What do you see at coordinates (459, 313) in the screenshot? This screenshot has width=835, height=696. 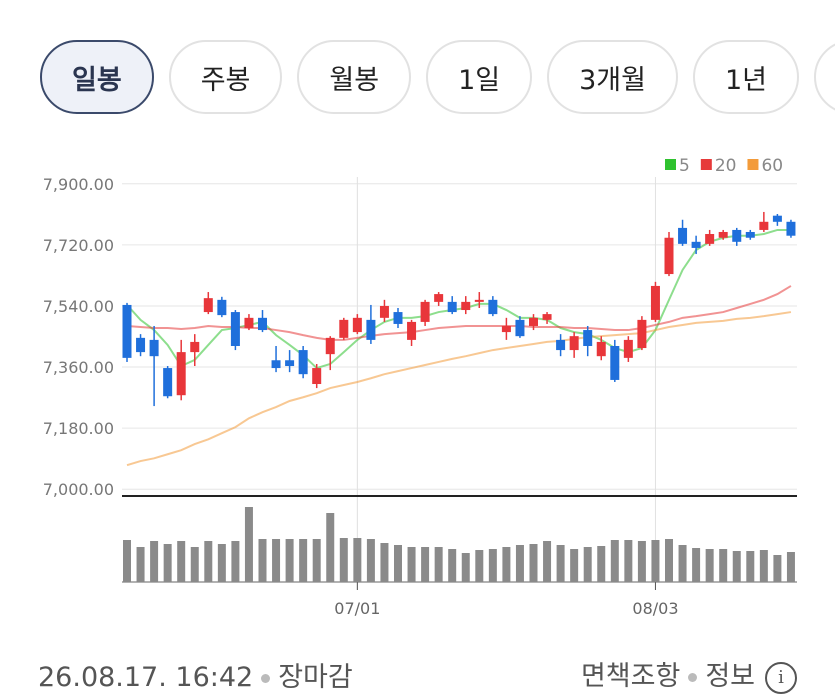 I see `moving-average-line` at bounding box center [459, 313].